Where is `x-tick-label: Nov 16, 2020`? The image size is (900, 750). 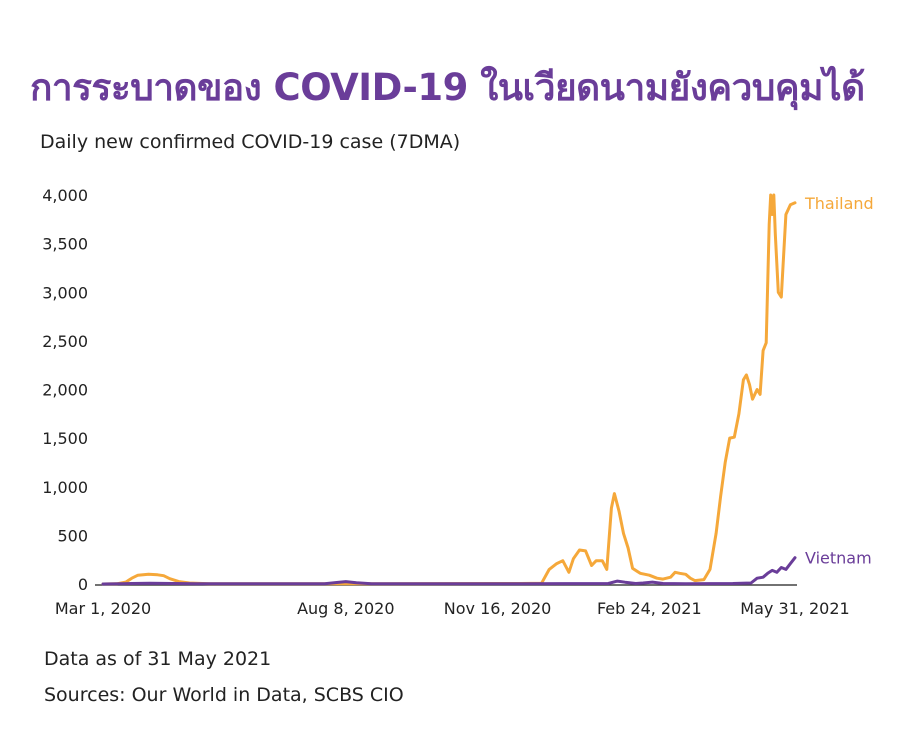 x-tick-label: Nov 16, 2020 is located at coordinates (498, 608).